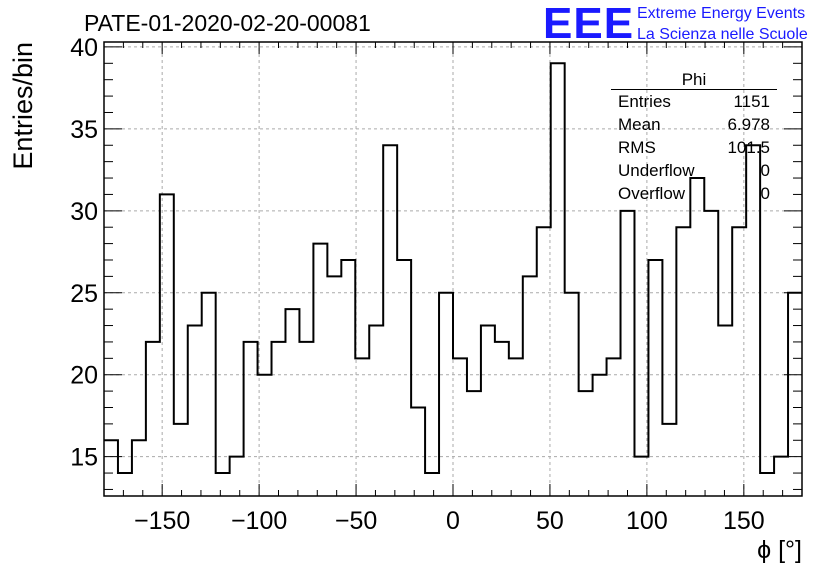 The height and width of the screenshot is (572, 836). What do you see at coordinates (751, 101) in the screenshot?
I see `stats-value: 1151` at bounding box center [751, 101].